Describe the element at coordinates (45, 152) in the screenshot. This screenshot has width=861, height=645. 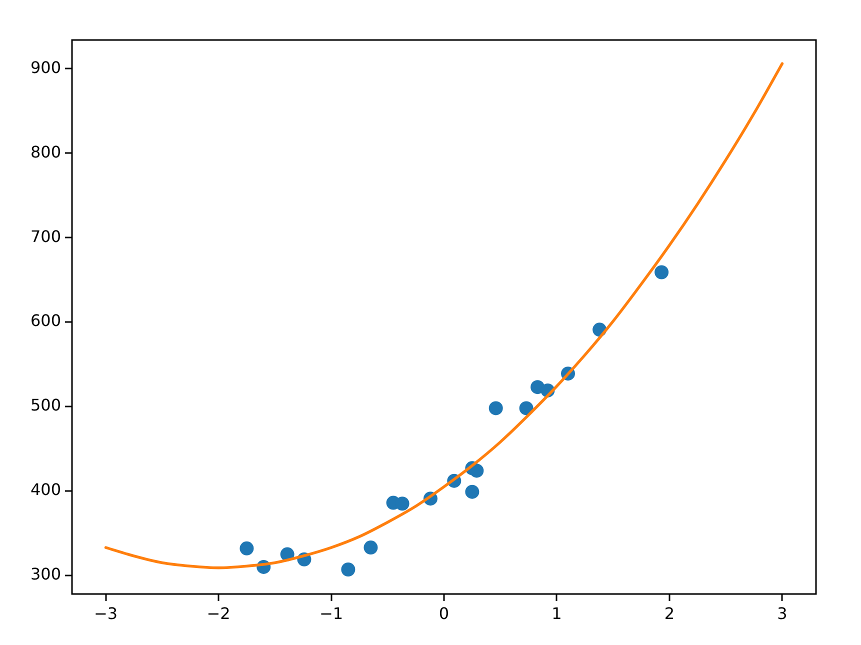
I see `y-tick-label: 800` at that location.